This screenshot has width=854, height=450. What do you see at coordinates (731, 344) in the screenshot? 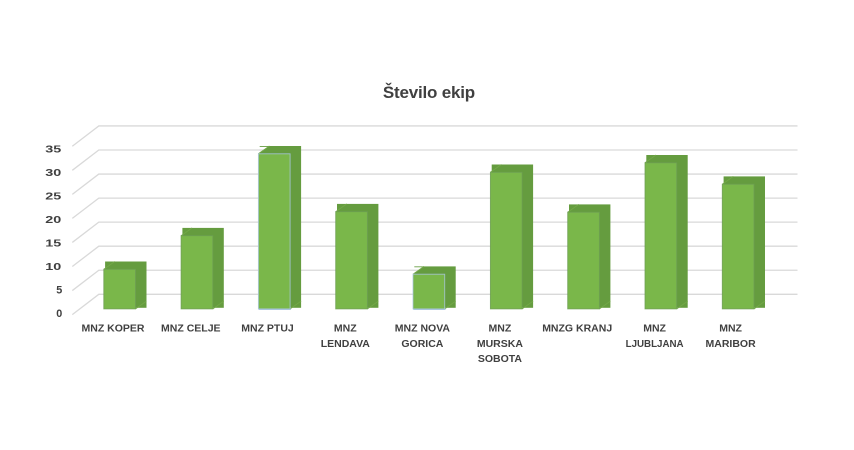
I see `svg-text: MARIBOR` at bounding box center [731, 344].